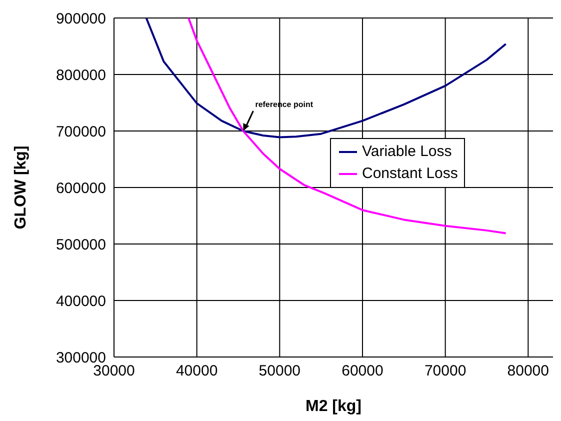 The height and width of the screenshot is (421, 561). Describe the element at coordinates (407, 152) in the screenshot. I see `legend-label: Variable Loss` at that location.